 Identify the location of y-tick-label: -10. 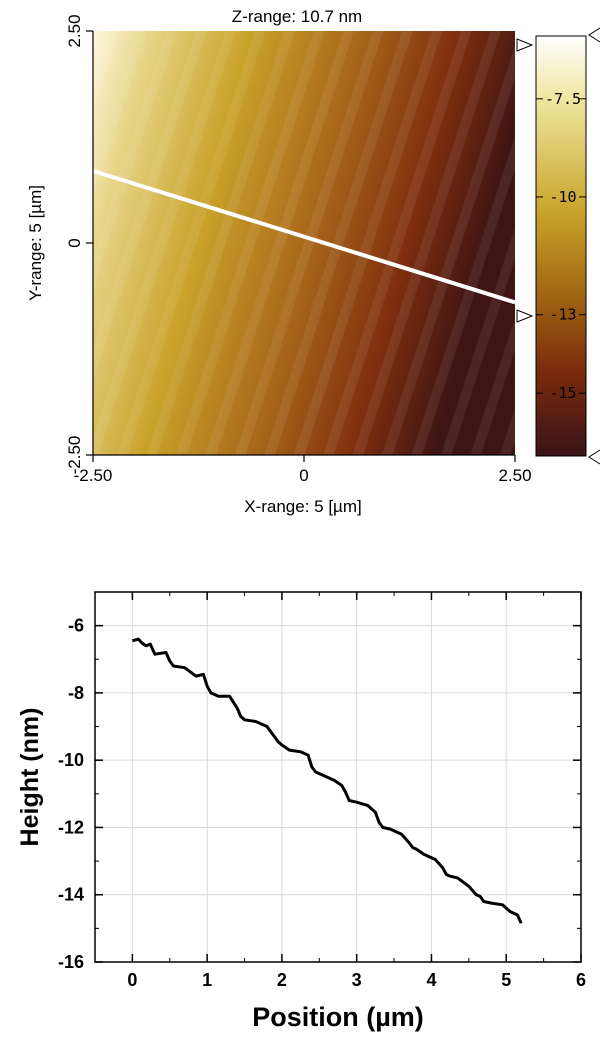
(71, 760).